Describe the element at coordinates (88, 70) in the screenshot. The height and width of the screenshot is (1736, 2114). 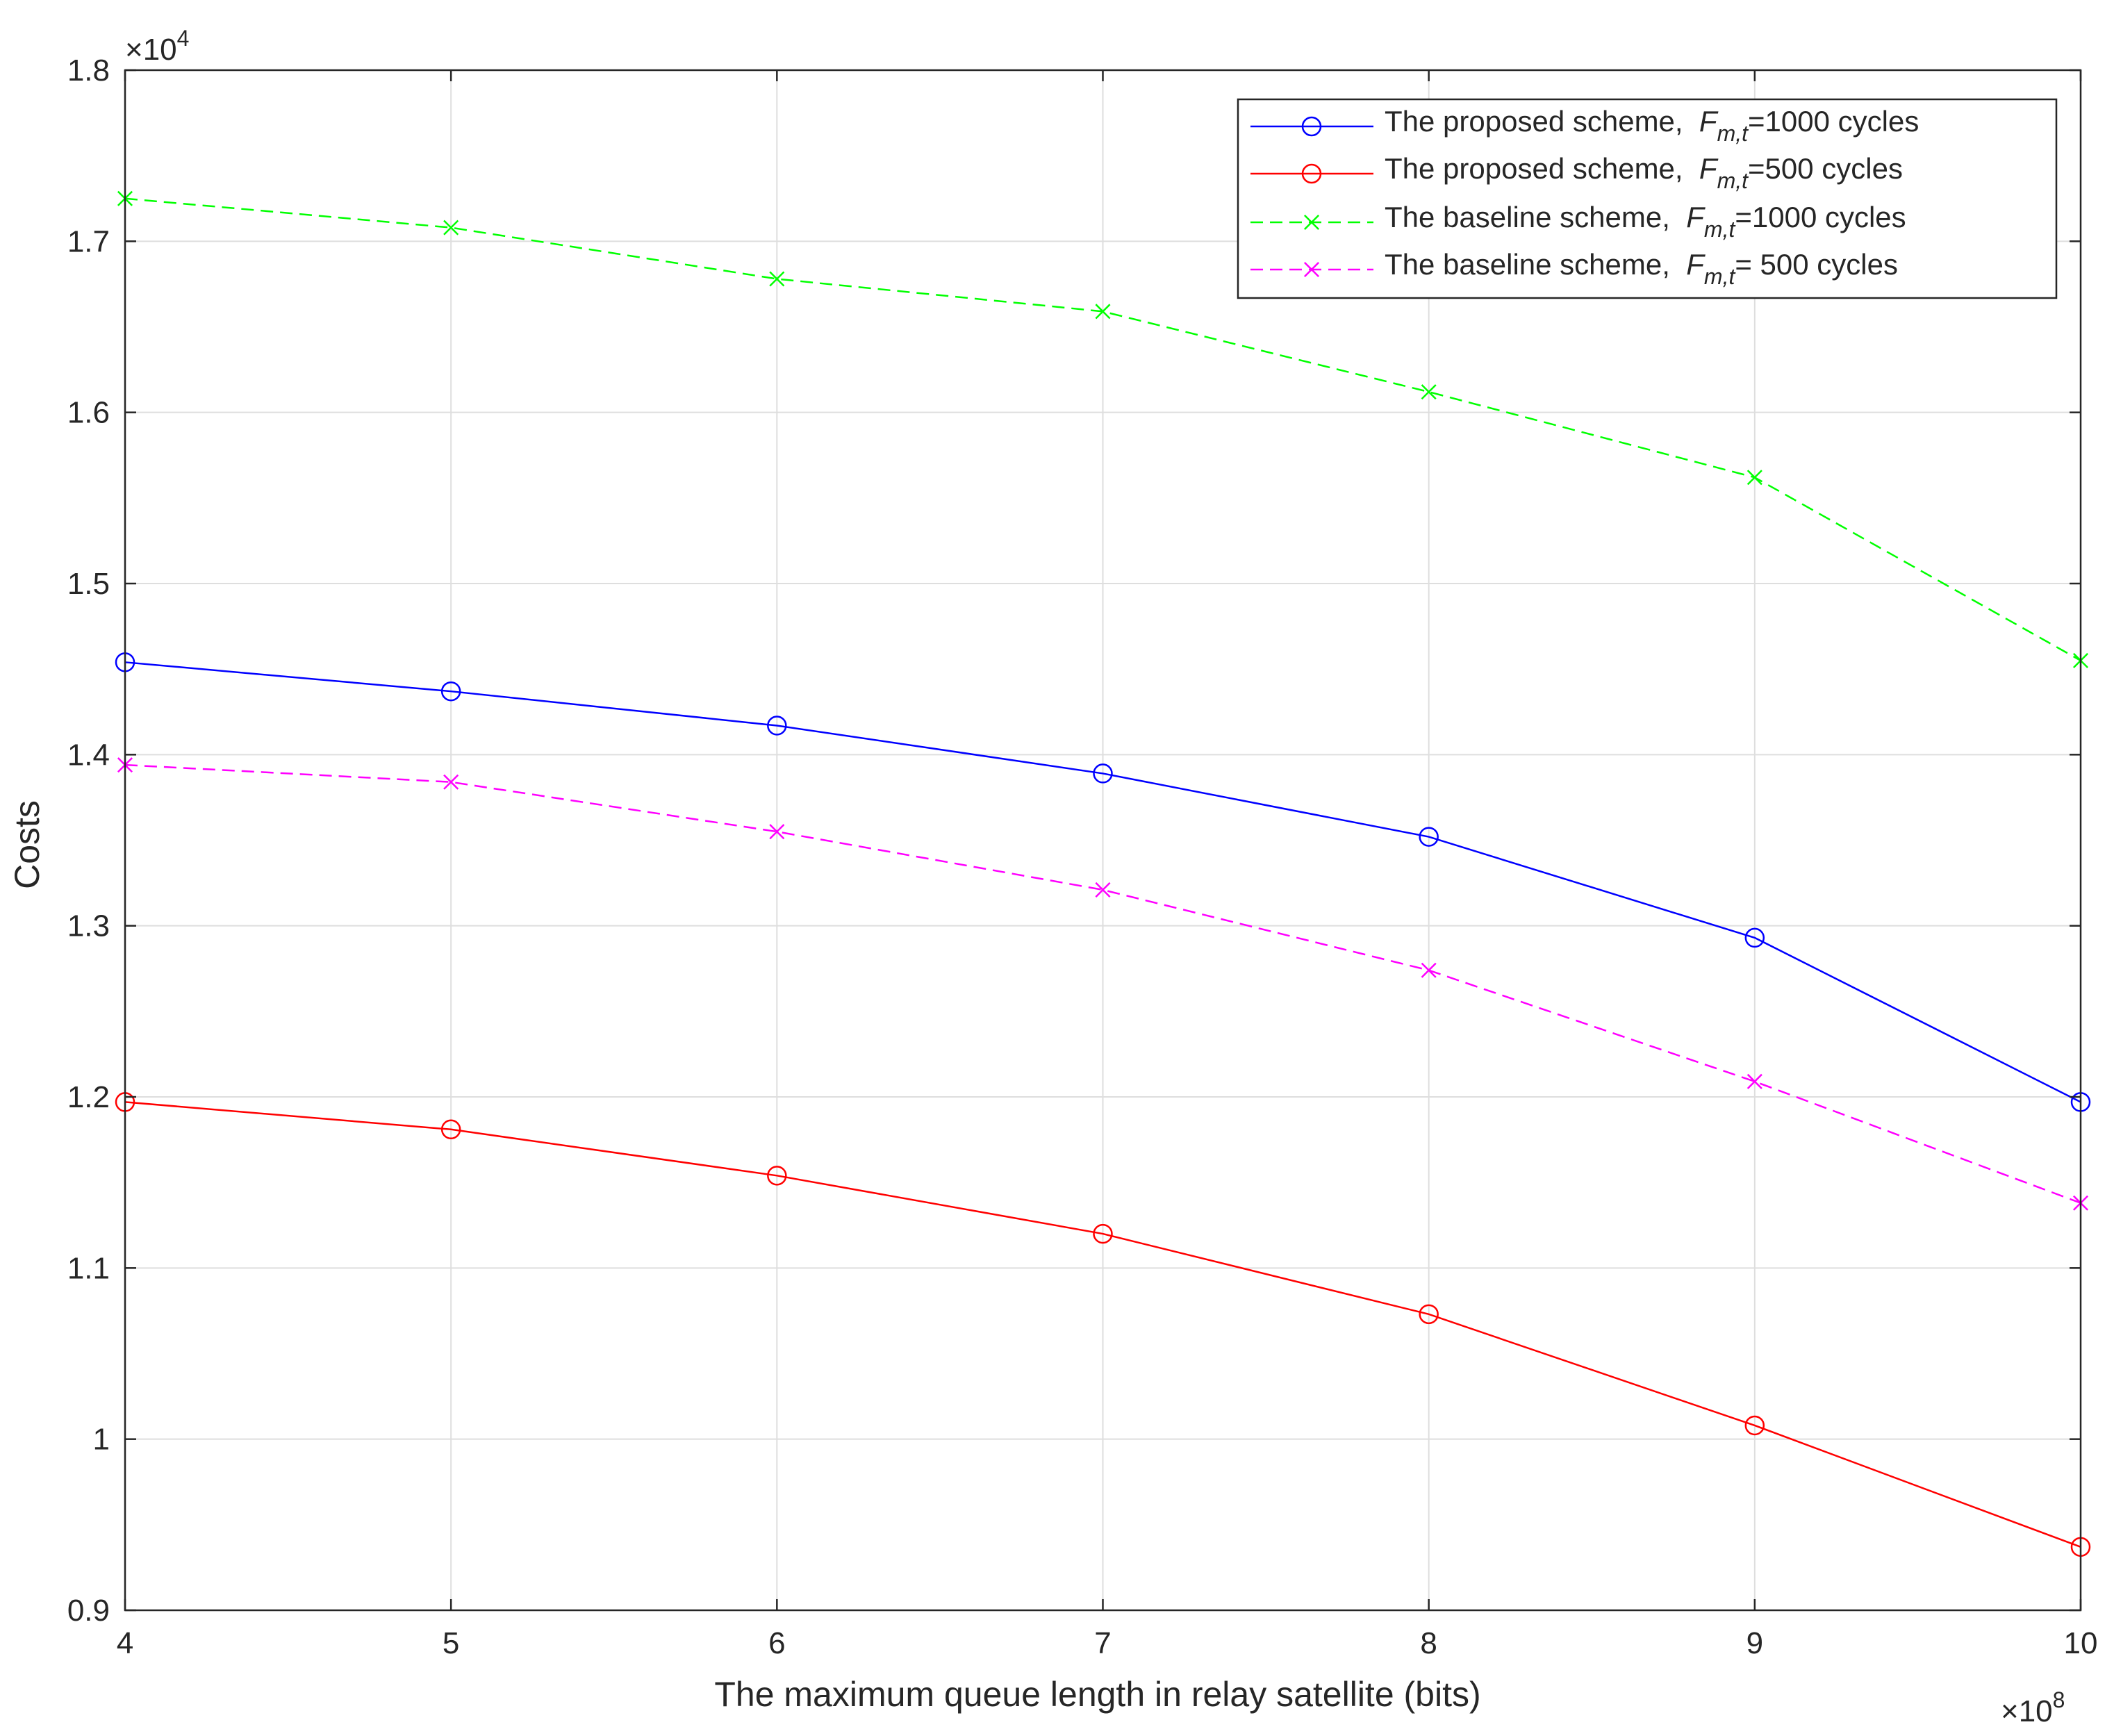
I see `y-tick-label: 1.8` at that location.